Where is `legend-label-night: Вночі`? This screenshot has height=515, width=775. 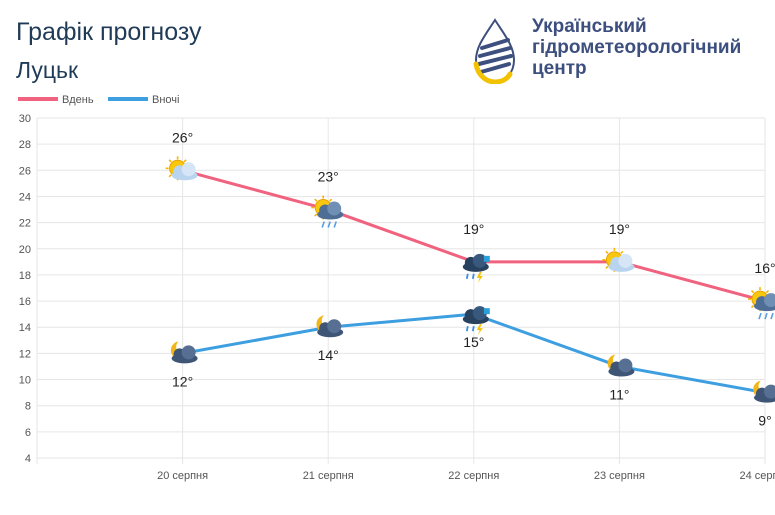 legend-label-night: Вночі is located at coordinates (166, 100).